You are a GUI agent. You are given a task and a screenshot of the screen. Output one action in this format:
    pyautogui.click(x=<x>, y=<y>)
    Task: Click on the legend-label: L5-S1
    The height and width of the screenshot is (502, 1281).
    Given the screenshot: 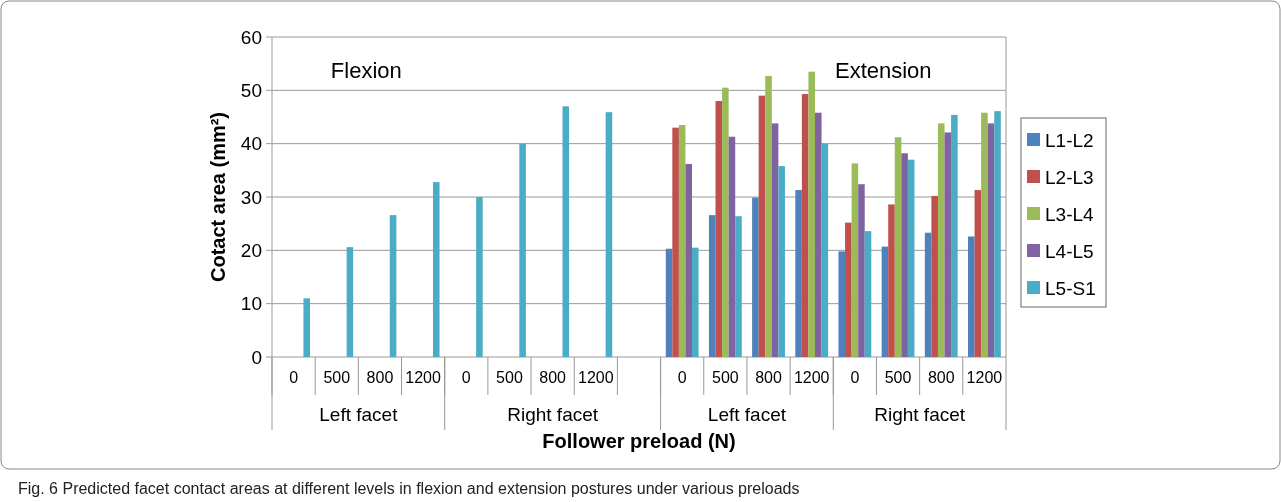 What is the action you would take?
    pyautogui.click(x=1070, y=288)
    